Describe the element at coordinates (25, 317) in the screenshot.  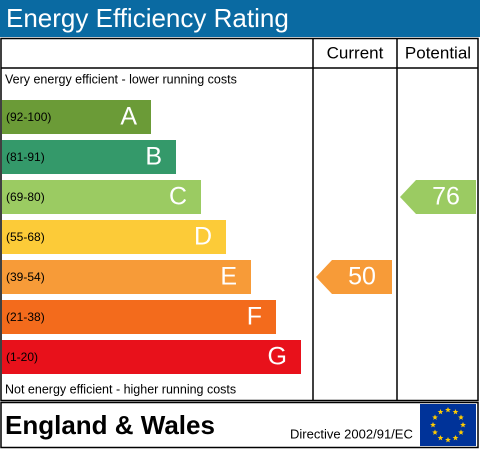
I see `band-range: (21-38)` at that location.